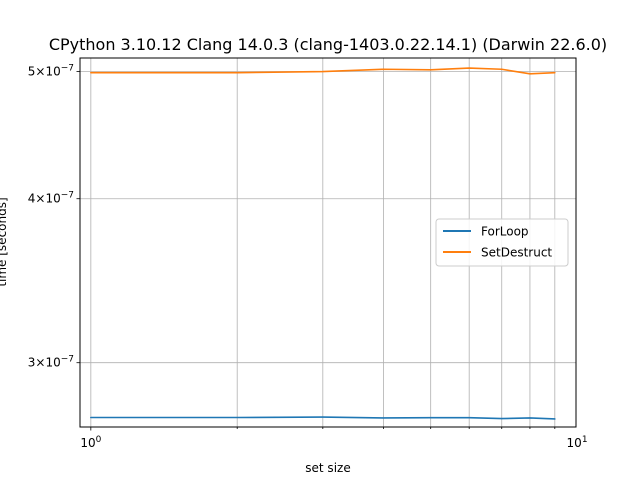  I want to click on x-tick-label-10: 101, so click(577, 442).